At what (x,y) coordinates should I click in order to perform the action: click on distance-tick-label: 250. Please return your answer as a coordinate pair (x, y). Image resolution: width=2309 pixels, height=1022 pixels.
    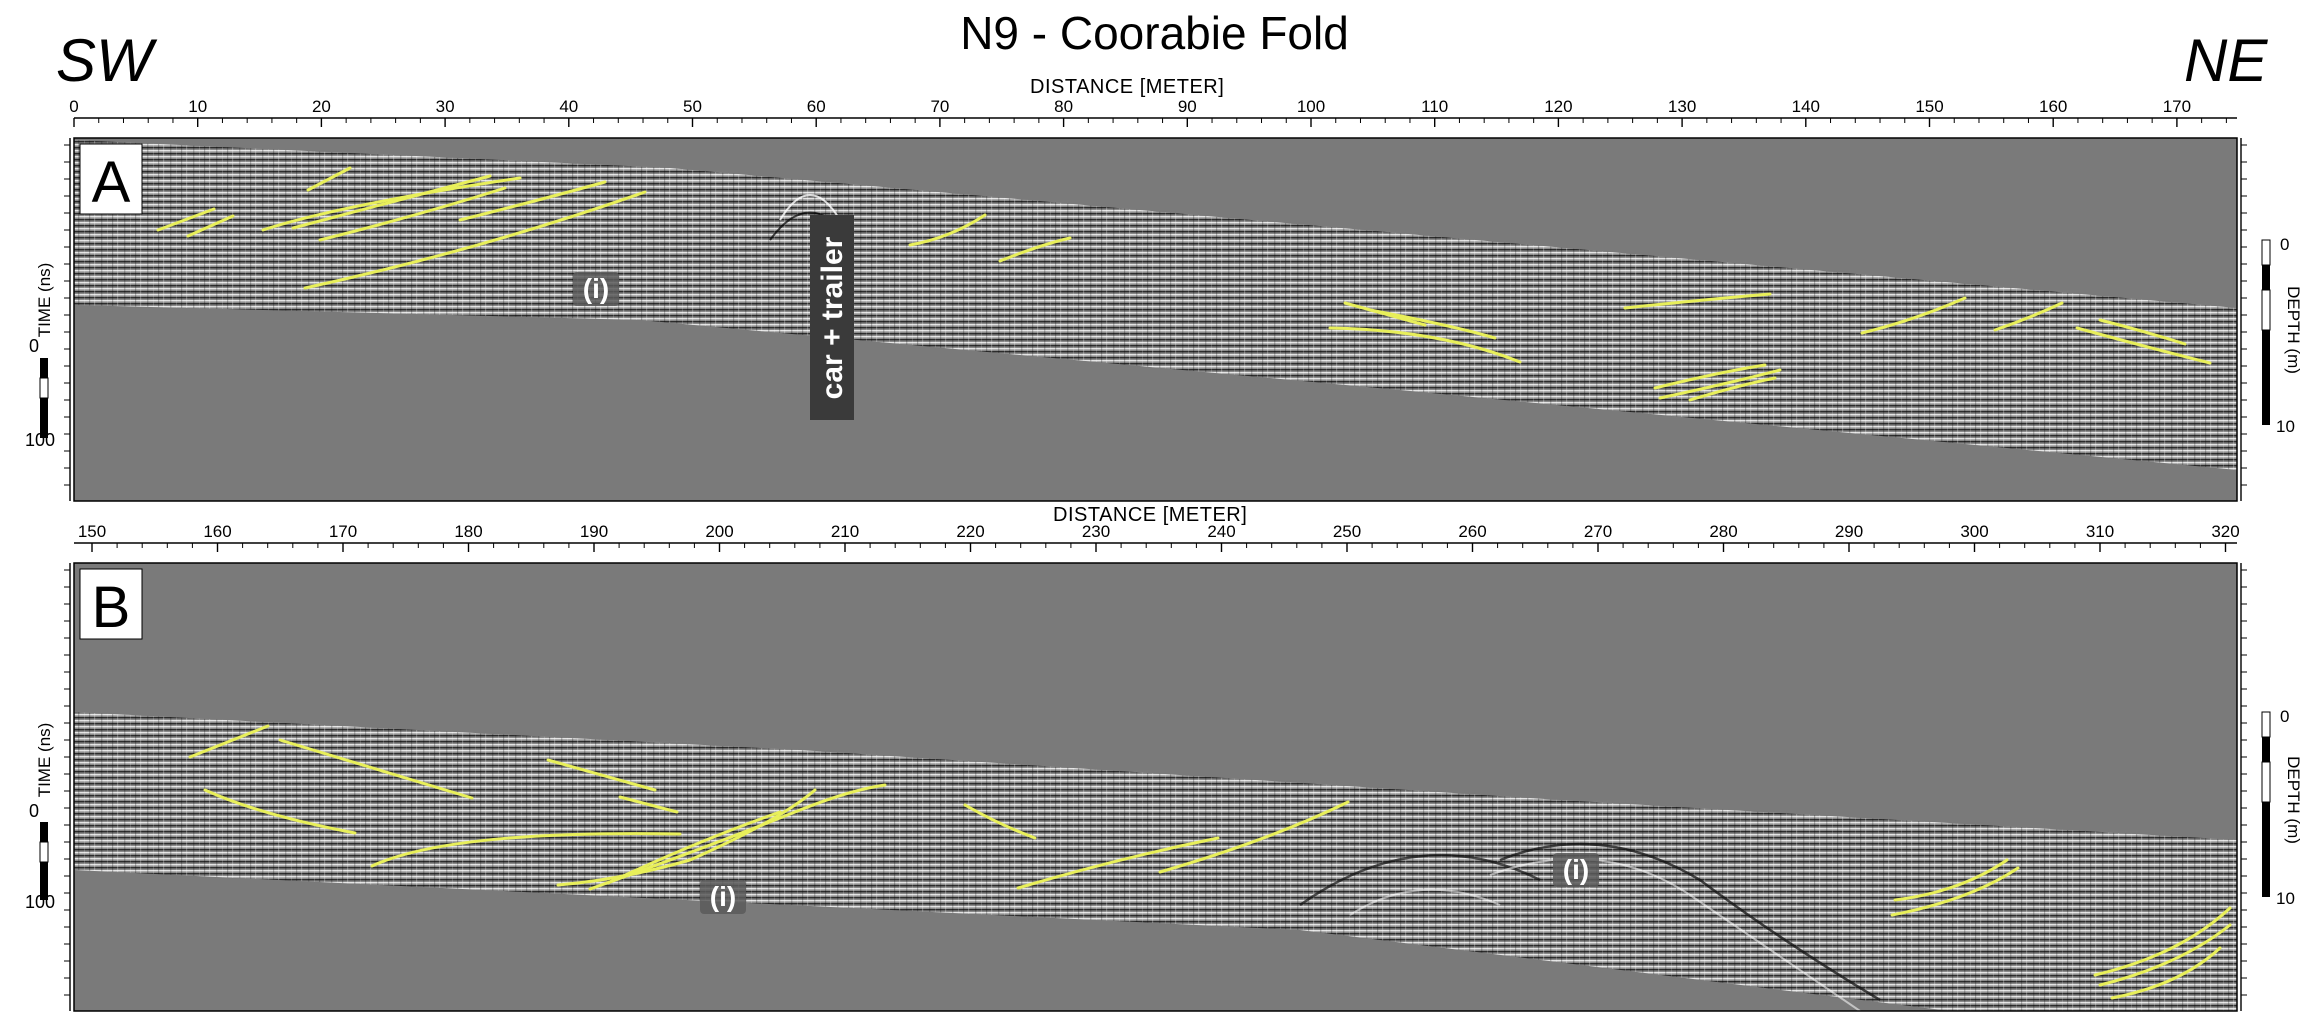
    Looking at the image, I should click on (1347, 531).